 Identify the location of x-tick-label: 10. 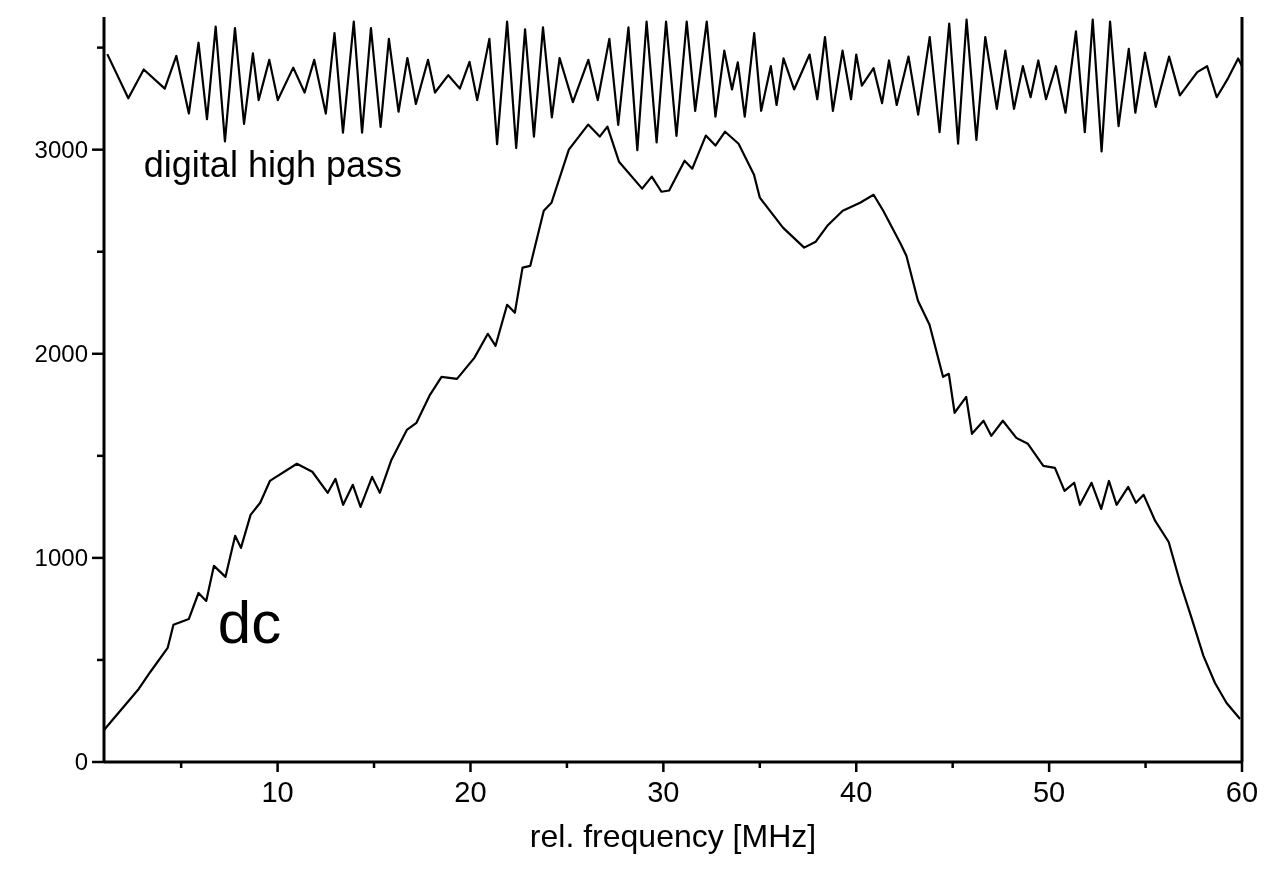
(277, 792).